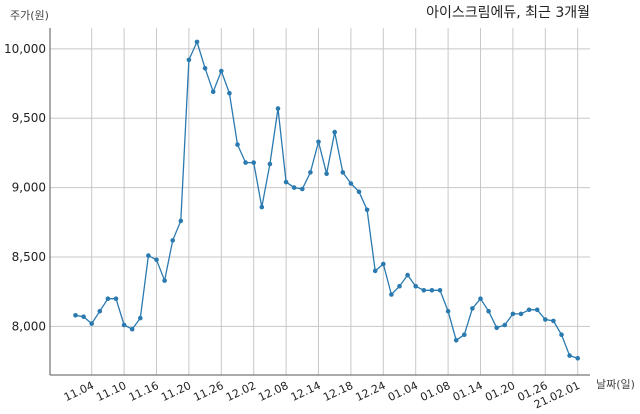 This screenshot has height=414, width=640. Describe the element at coordinates (144, 391) in the screenshot. I see `x-tick-label: 11.16` at that location.